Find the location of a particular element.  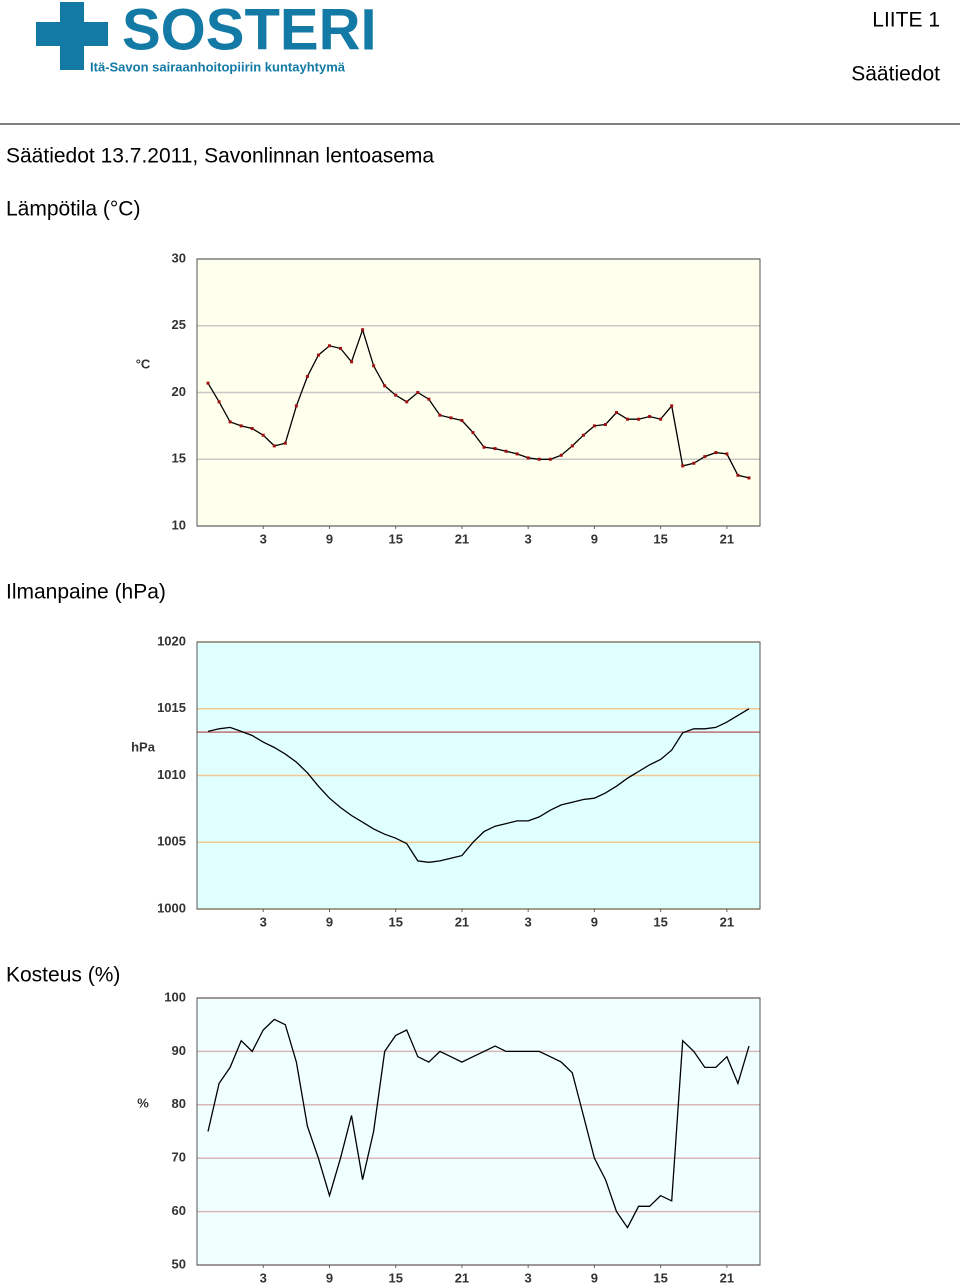

y-tick-label: 1015 is located at coordinates (171, 707).